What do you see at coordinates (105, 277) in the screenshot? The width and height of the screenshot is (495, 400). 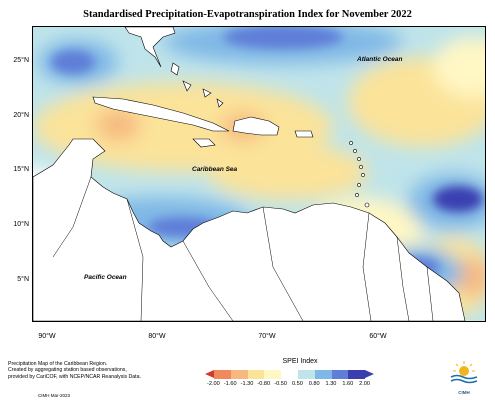 I see `pacific-ocean-label: Pacific Ocean` at bounding box center [105, 277].